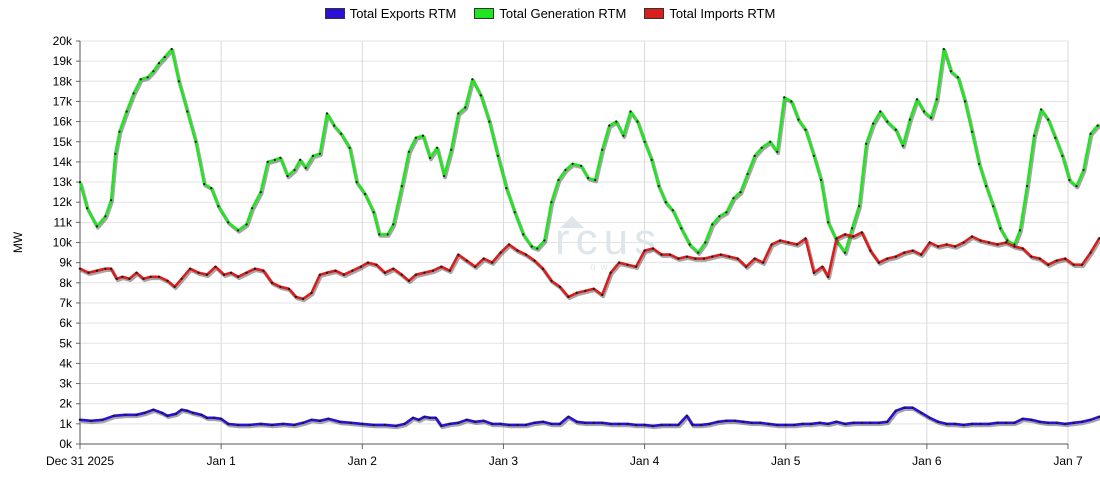  What do you see at coordinates (550, 13) in the screenshot?
I see `legend-item-generation: Total Generation RTM` at bounding box center [550, 13].